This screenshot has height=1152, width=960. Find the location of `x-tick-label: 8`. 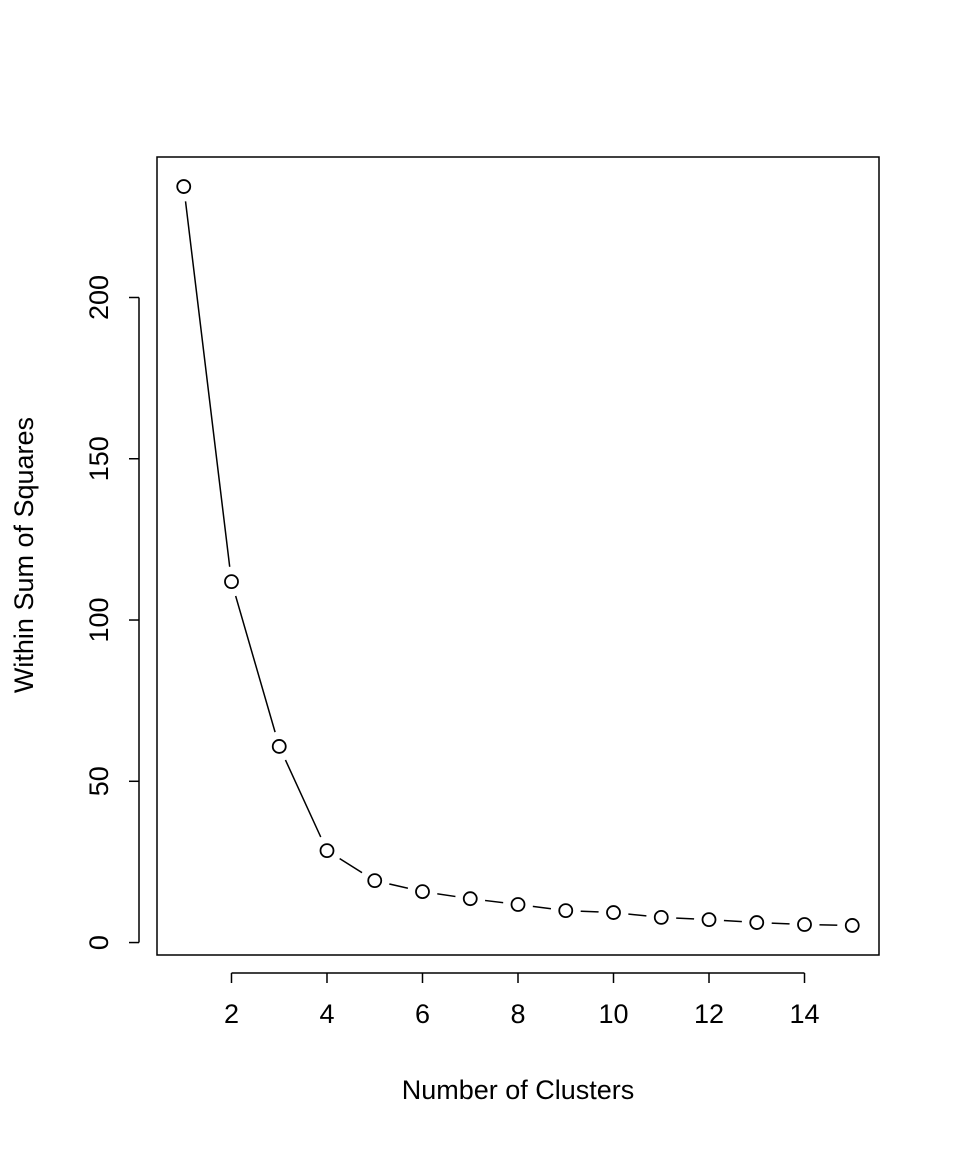

x-tick-label: 8 is located at coordinates (517, 1014).